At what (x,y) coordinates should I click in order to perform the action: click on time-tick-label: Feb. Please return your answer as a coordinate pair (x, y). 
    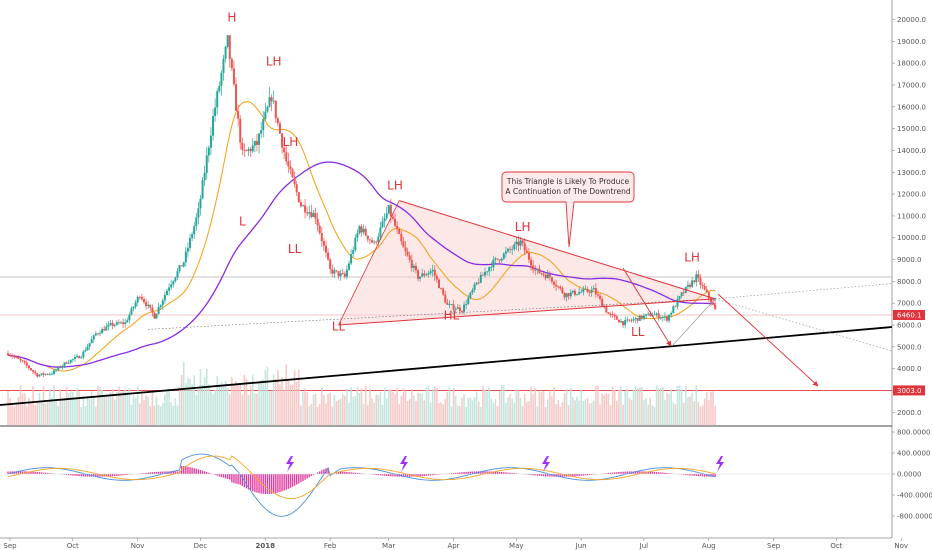
    Looking at the image, I should click on (330, 546).